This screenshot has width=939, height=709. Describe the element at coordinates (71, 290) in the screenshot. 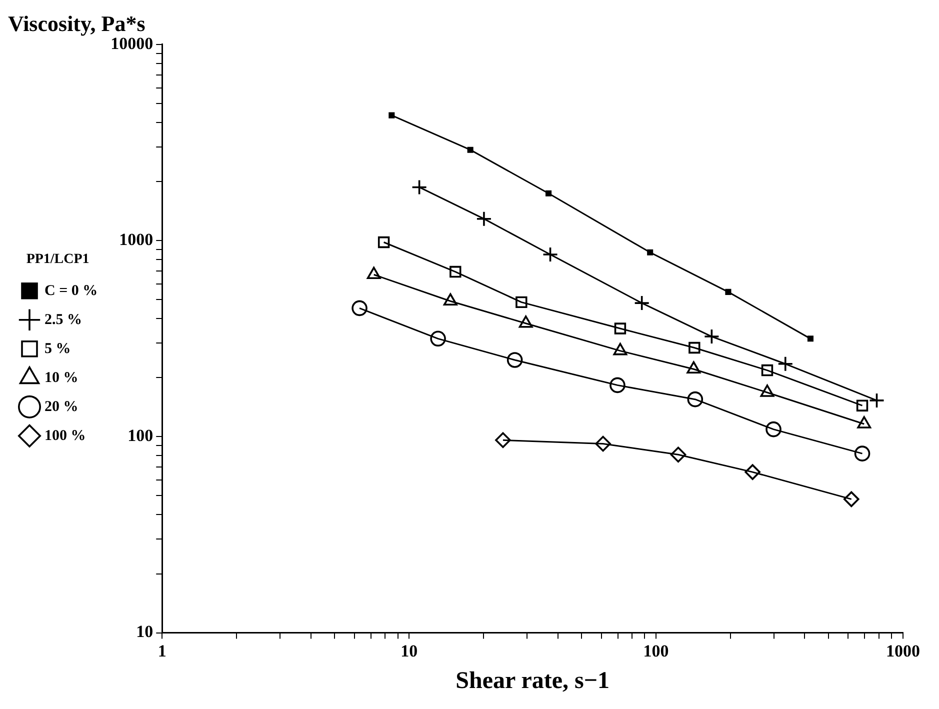

I see `legend-label: C = 0 %` at that location.